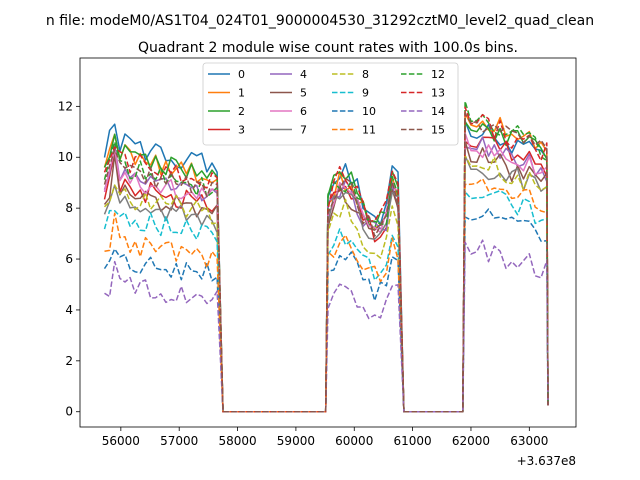  Describe the element at coordinates (69, 208) in the screenshot. I see `y-tick-label-8: 8` at that location.